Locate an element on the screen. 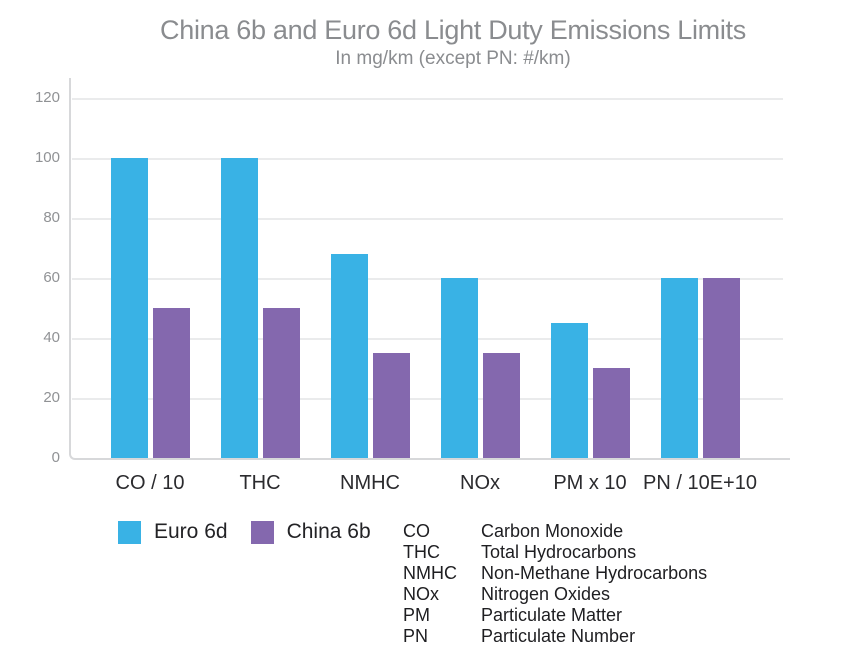 The height and width of the screenshot is (658, 848). y-axis-tick-label: 60 is located at coordinates (51, 277).